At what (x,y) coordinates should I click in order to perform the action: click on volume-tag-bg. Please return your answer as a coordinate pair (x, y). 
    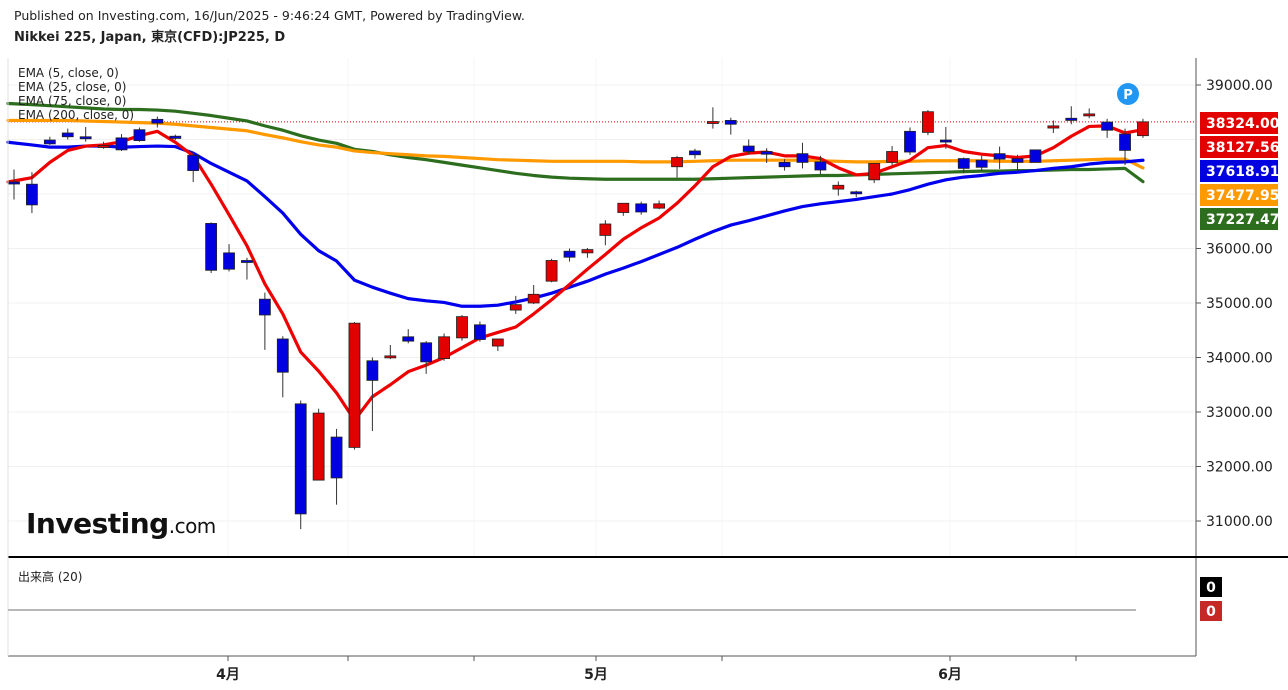
    Looking at the image, I should click on (1211, 587).